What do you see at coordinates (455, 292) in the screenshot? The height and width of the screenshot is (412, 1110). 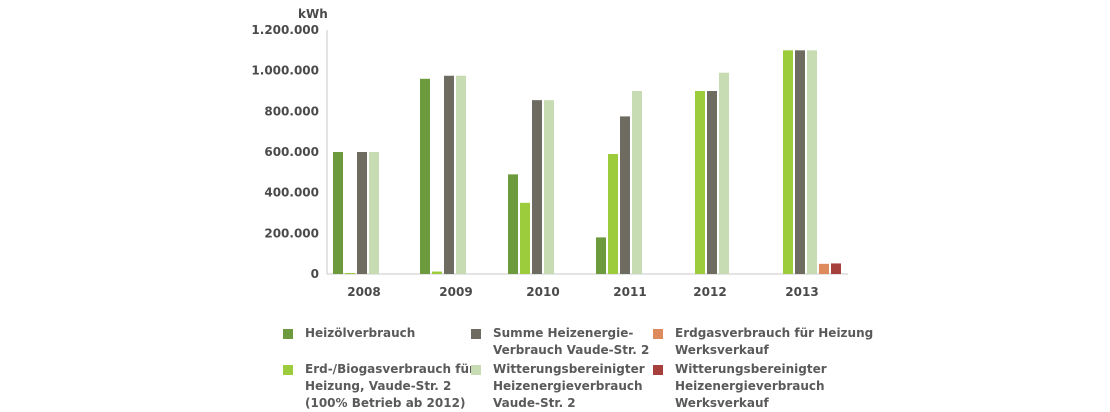 I see `x-tick-label: 2009` at bounding box center [455, 292].